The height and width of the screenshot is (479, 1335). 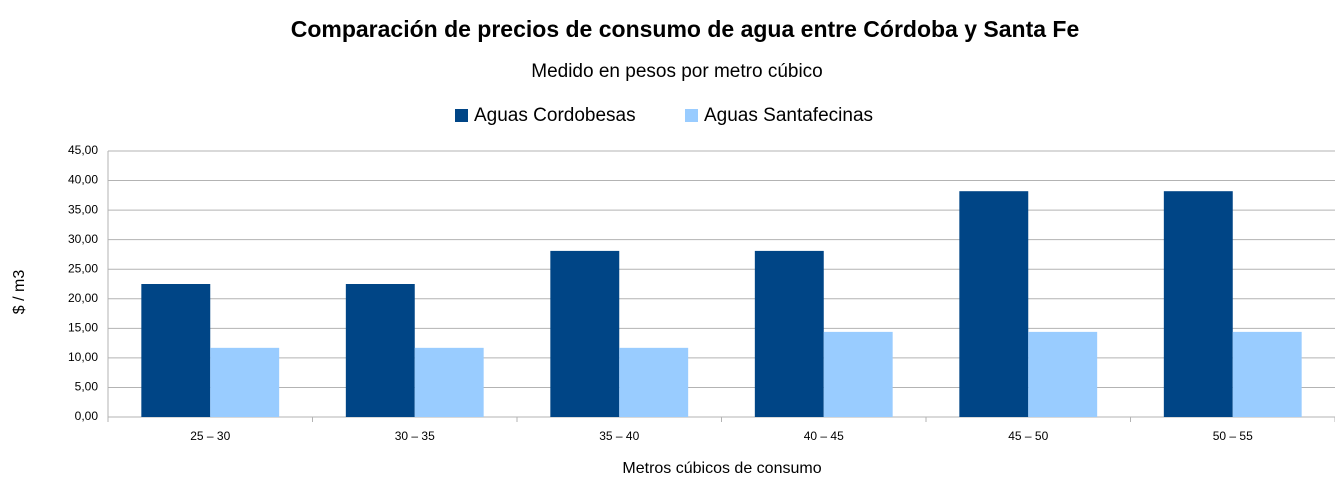 I want to click on y-axis-label: $ / m3, so click(x=19, y=292).